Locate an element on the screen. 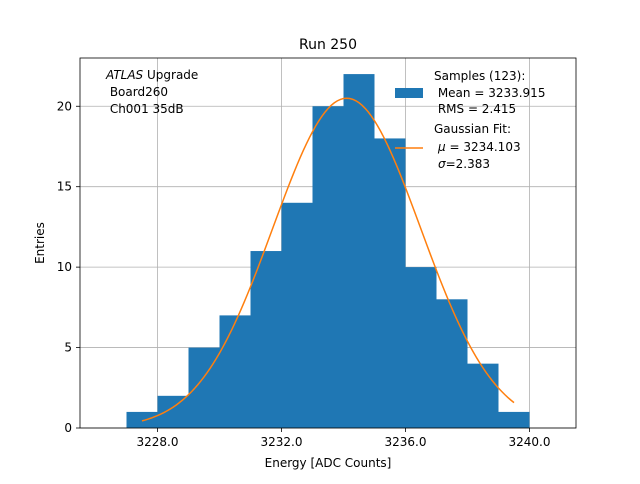 This screenshot has width=640, height=484. legend-sigma-value: =2.383 is located at coordinates (468, 164).